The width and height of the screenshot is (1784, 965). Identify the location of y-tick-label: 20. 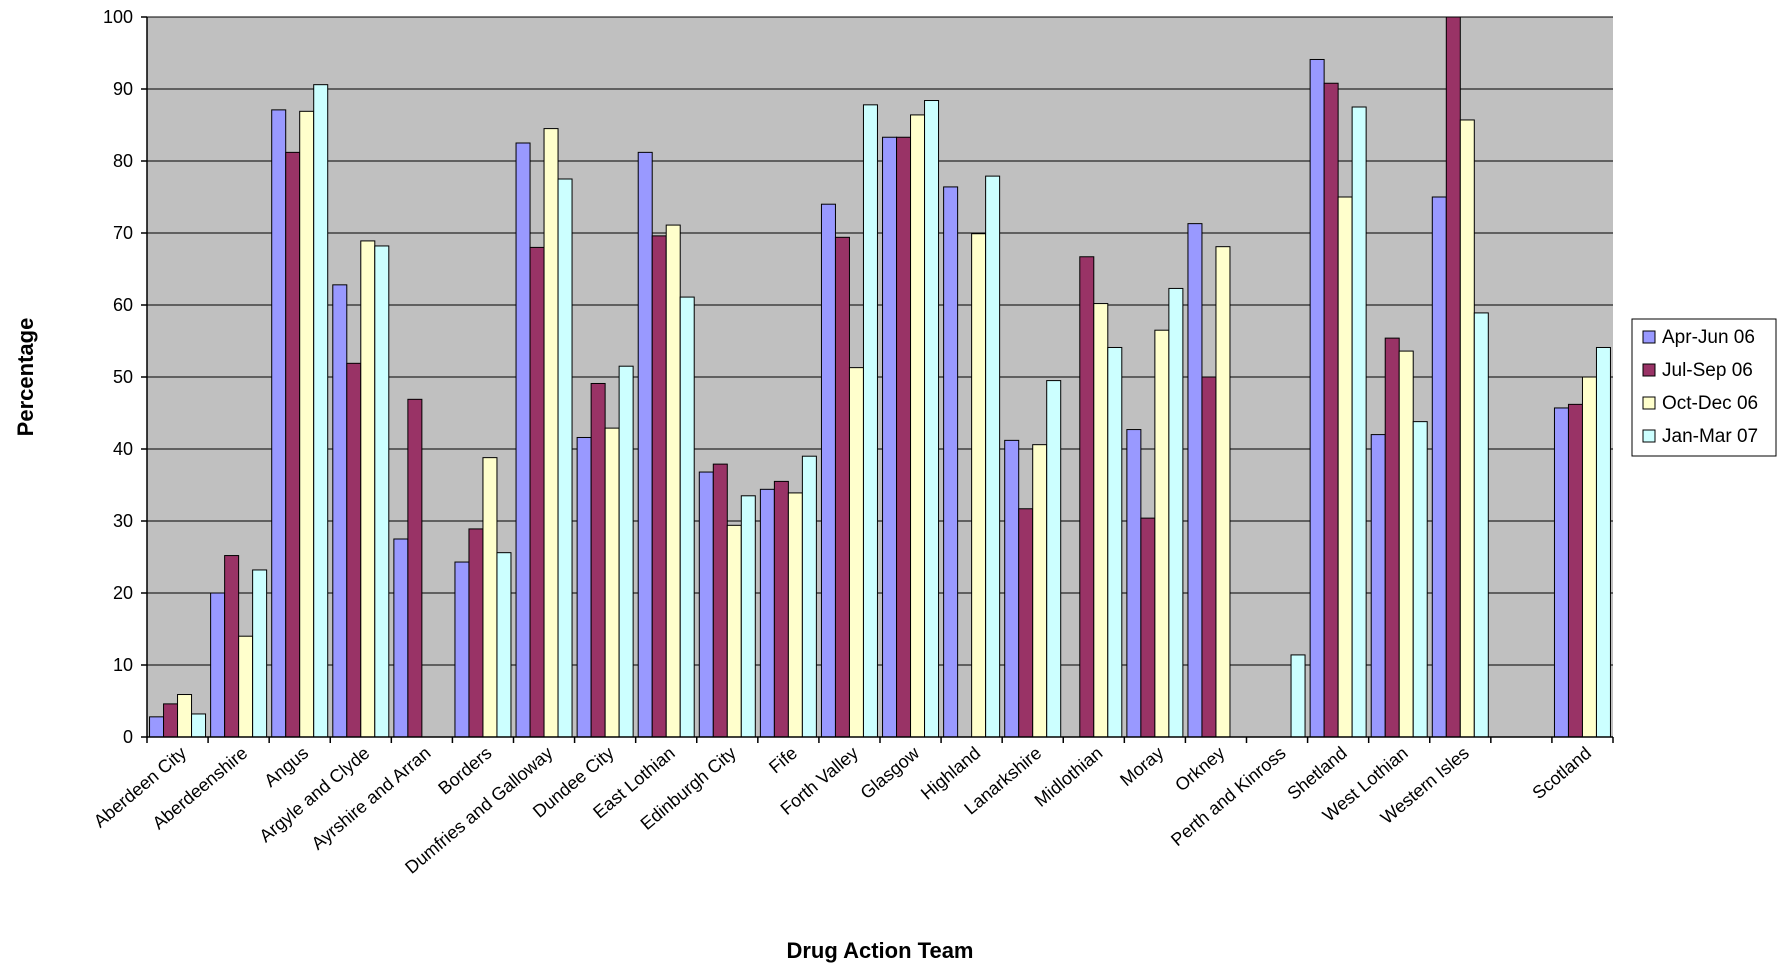
(123, 593).